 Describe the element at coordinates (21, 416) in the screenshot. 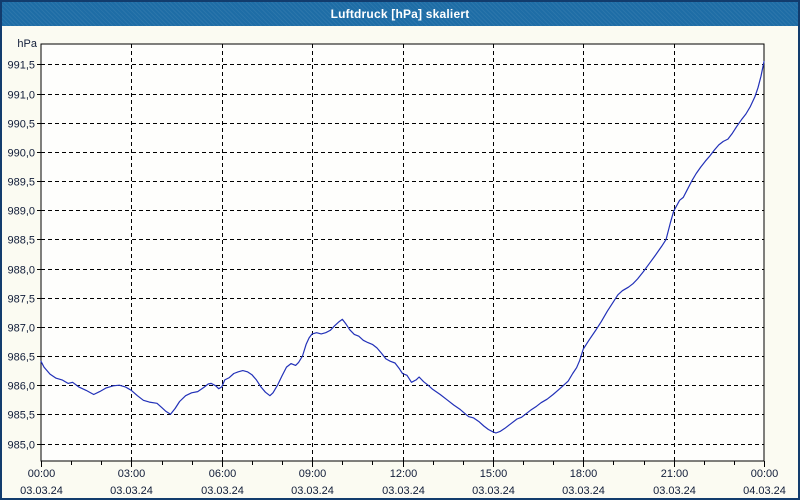

I see `y-tick-label: 985,5` at that location.